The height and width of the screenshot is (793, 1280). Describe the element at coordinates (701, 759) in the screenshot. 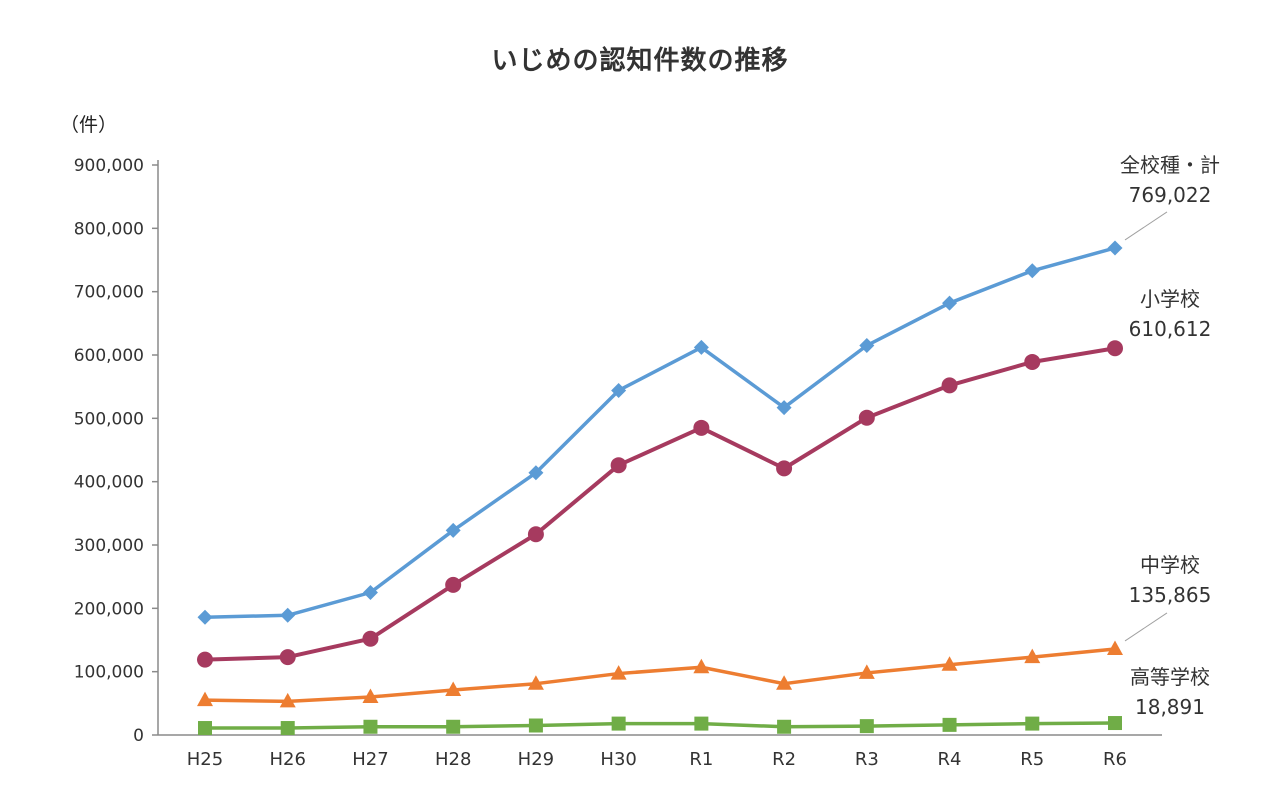

I see `x-tick-label: R1` at that location.